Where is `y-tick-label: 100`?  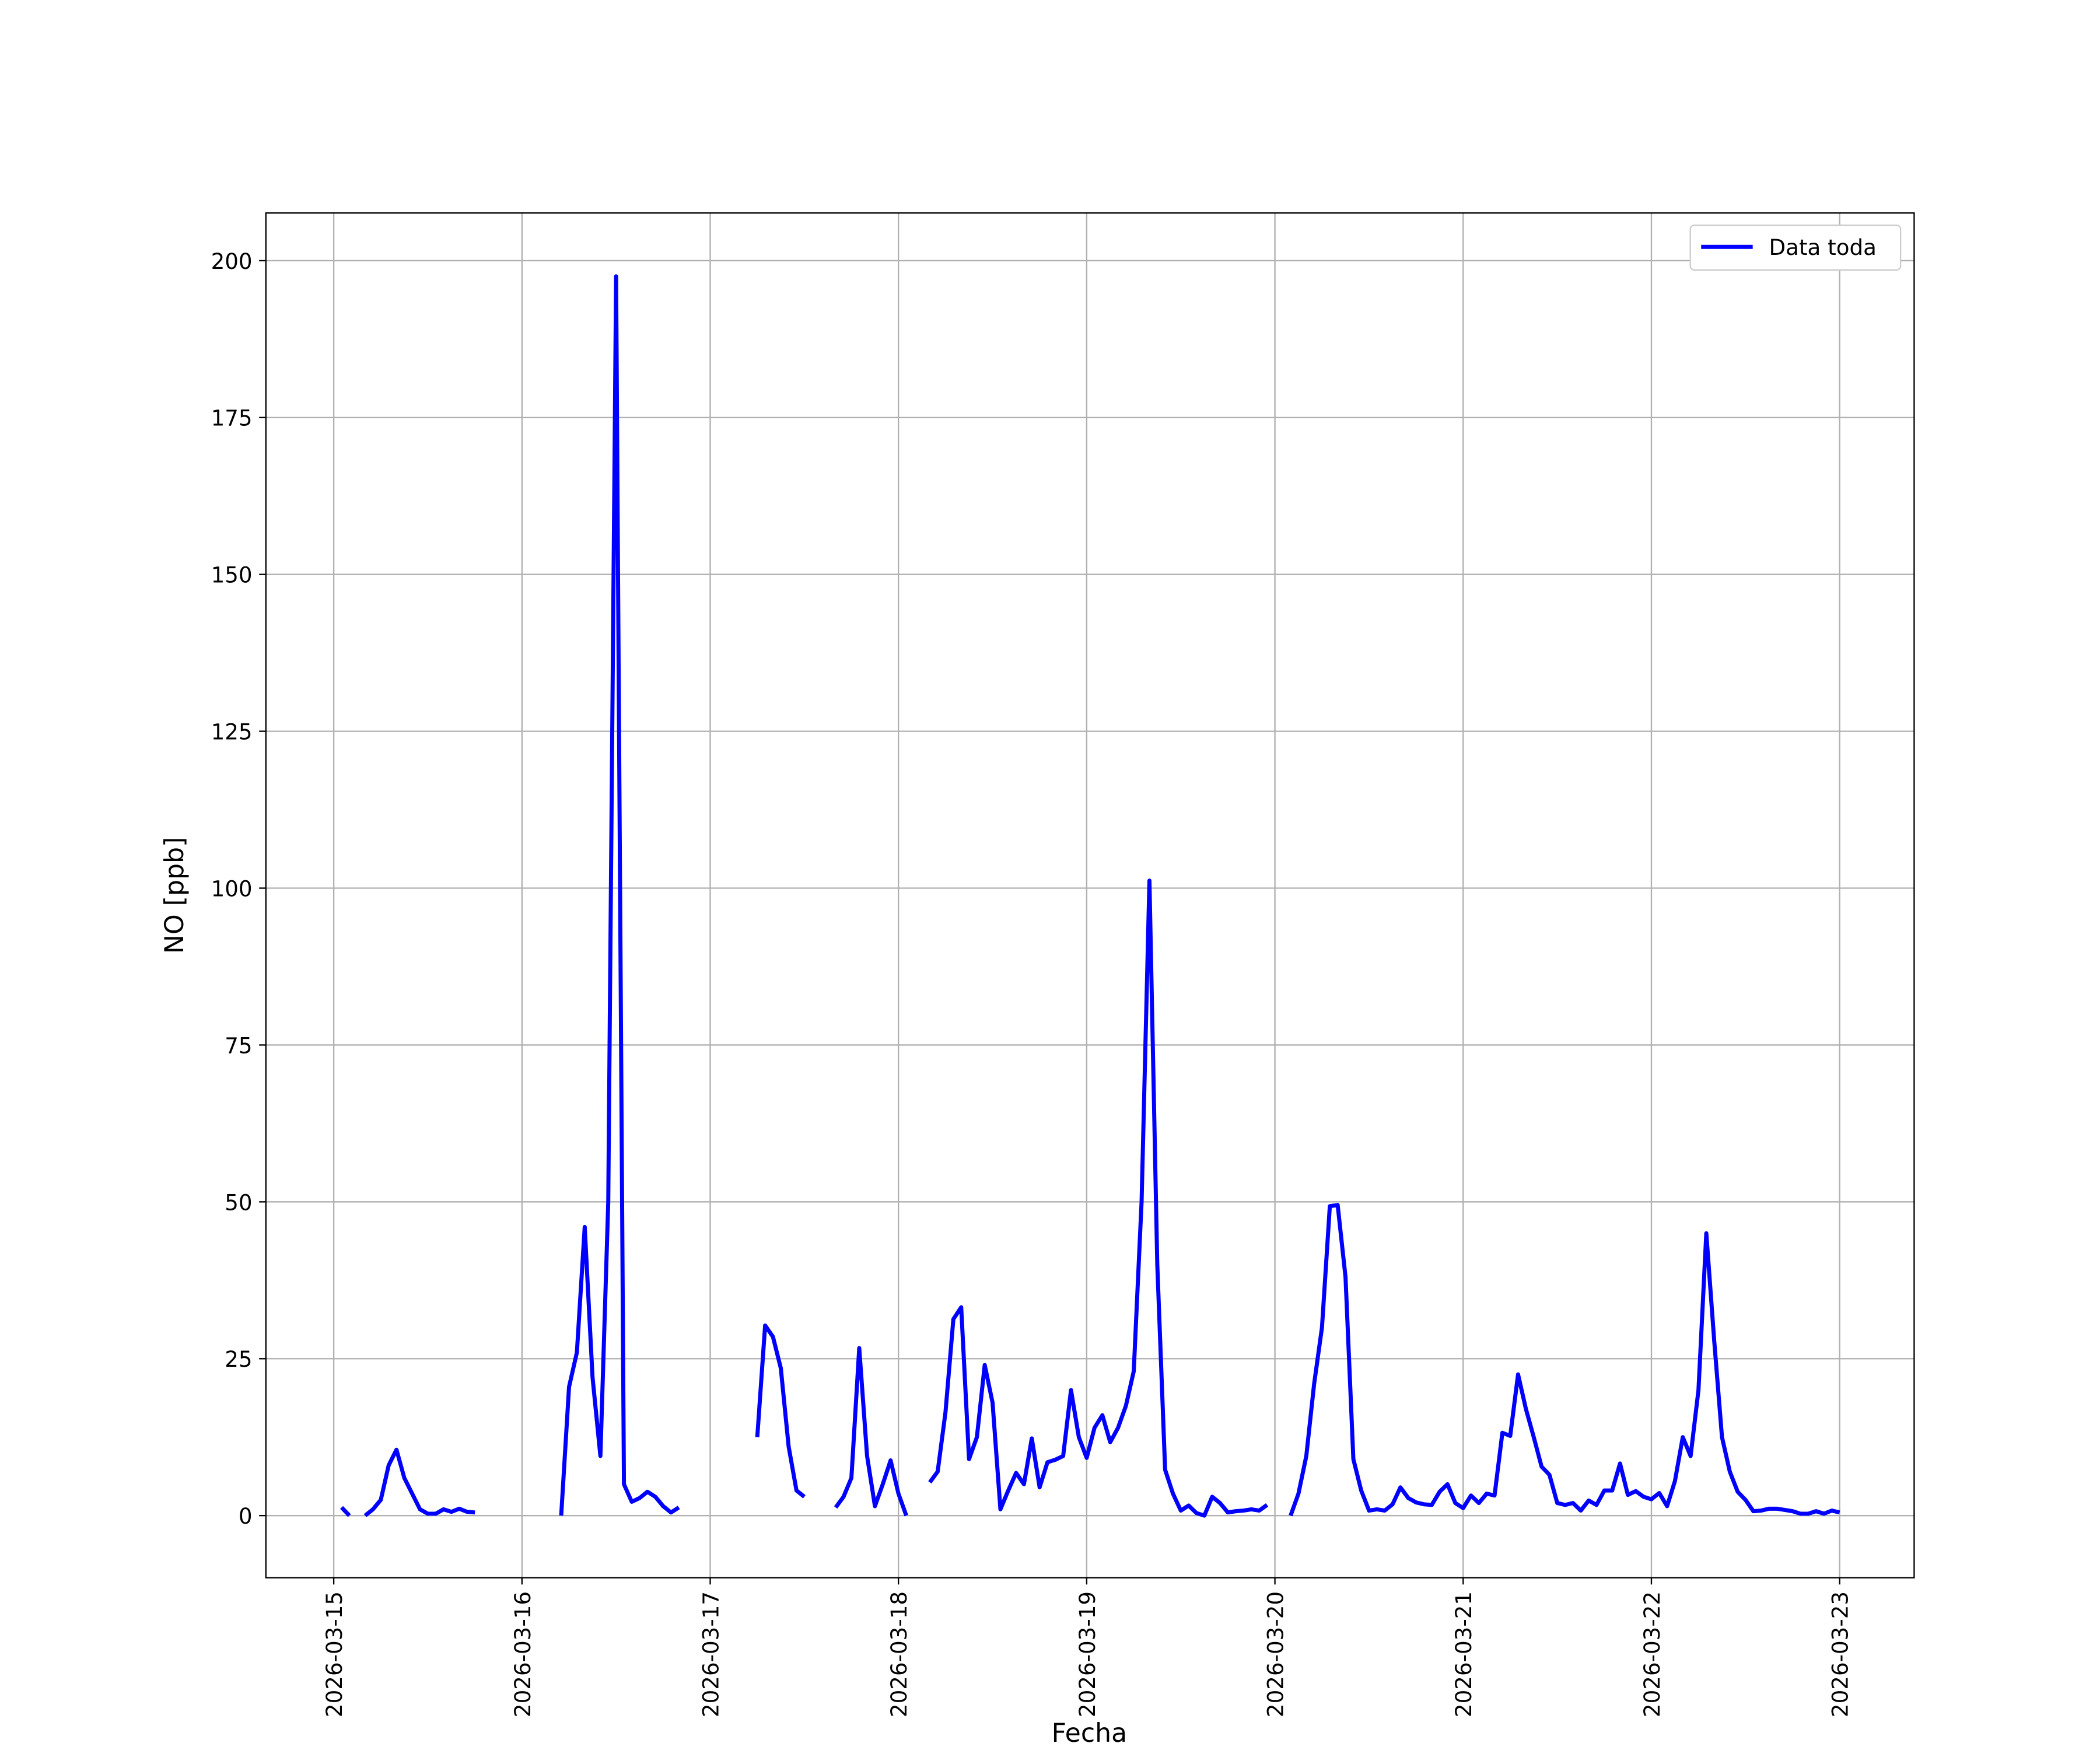
y-tick-label: 100 is located at coordinates (232, 888).